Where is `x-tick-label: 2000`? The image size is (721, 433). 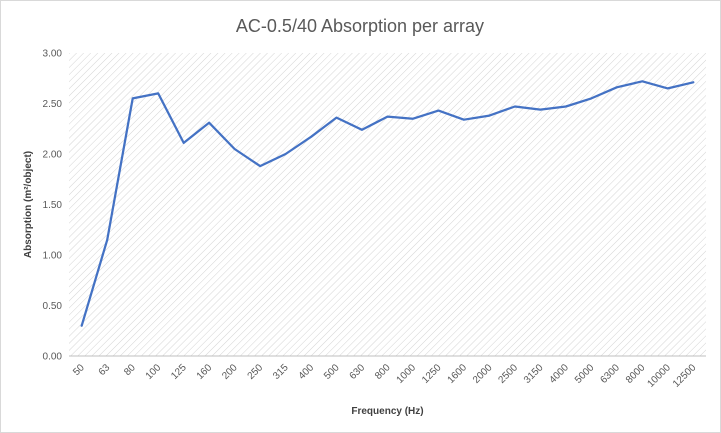 x-tick-label: 2000 is located at coordinates (483, 374).